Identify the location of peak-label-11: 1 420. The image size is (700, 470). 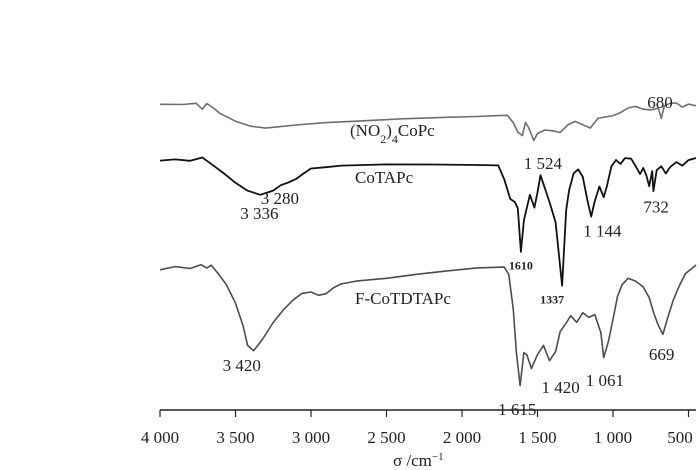
(561, 387).